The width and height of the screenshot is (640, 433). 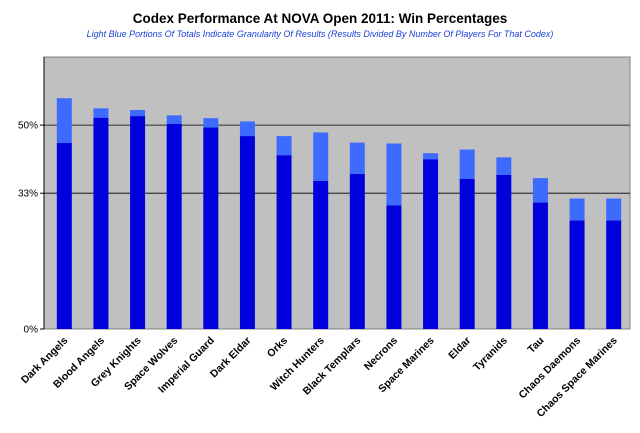 I want to click on x-category-label: Orks, so click(x=278, y=348).